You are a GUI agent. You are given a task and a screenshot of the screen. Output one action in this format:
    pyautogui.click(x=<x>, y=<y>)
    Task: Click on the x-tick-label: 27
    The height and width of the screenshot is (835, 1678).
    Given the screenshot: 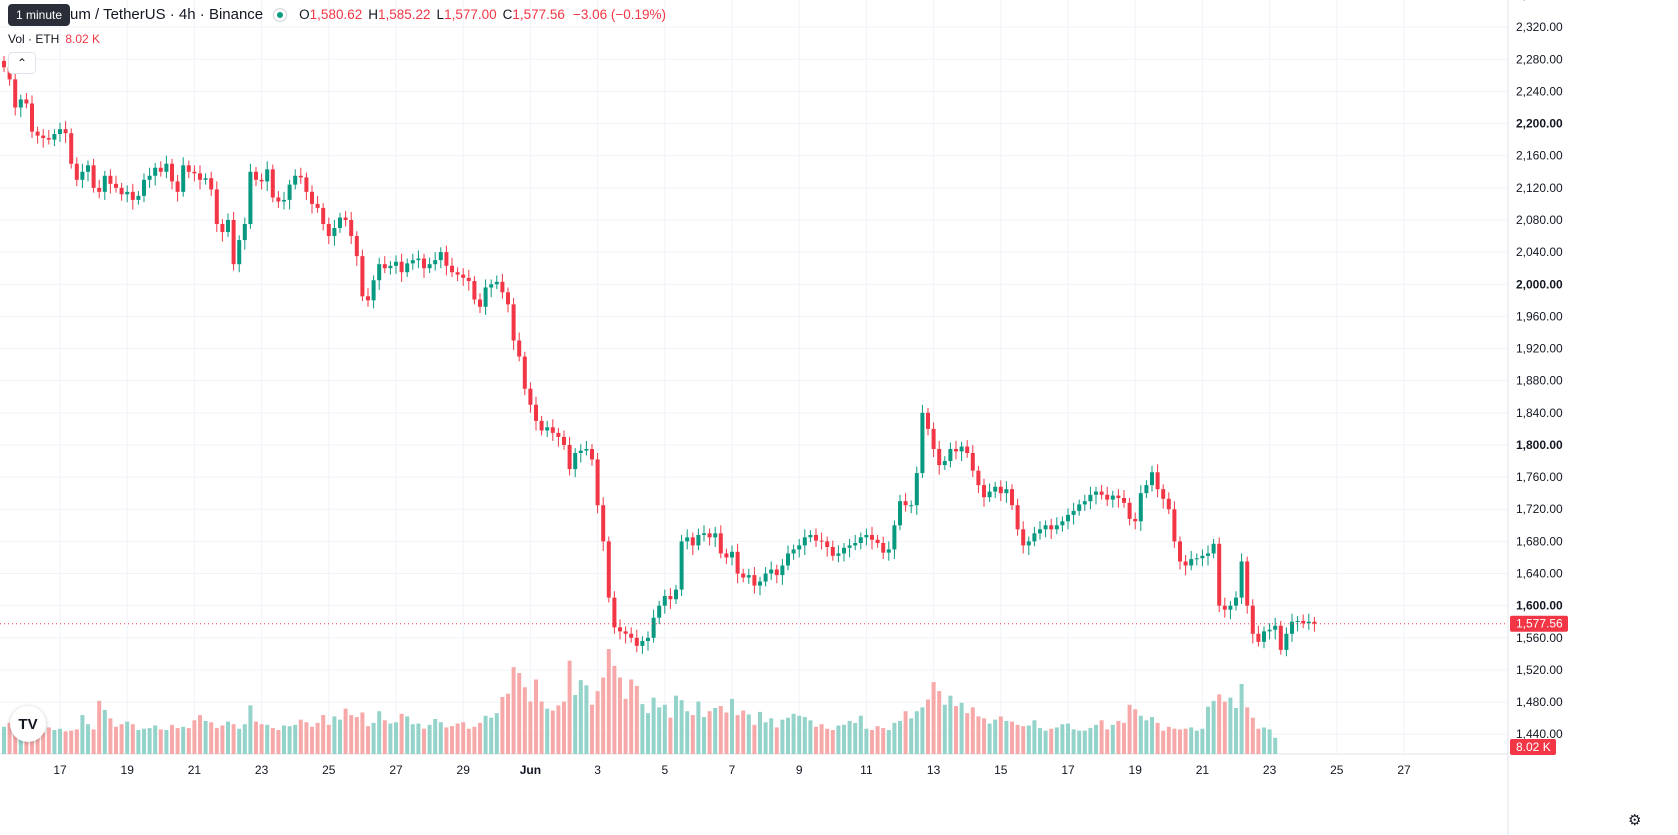 What is the action you would take?
    pyautogui.click(x=1404, y=770)
    